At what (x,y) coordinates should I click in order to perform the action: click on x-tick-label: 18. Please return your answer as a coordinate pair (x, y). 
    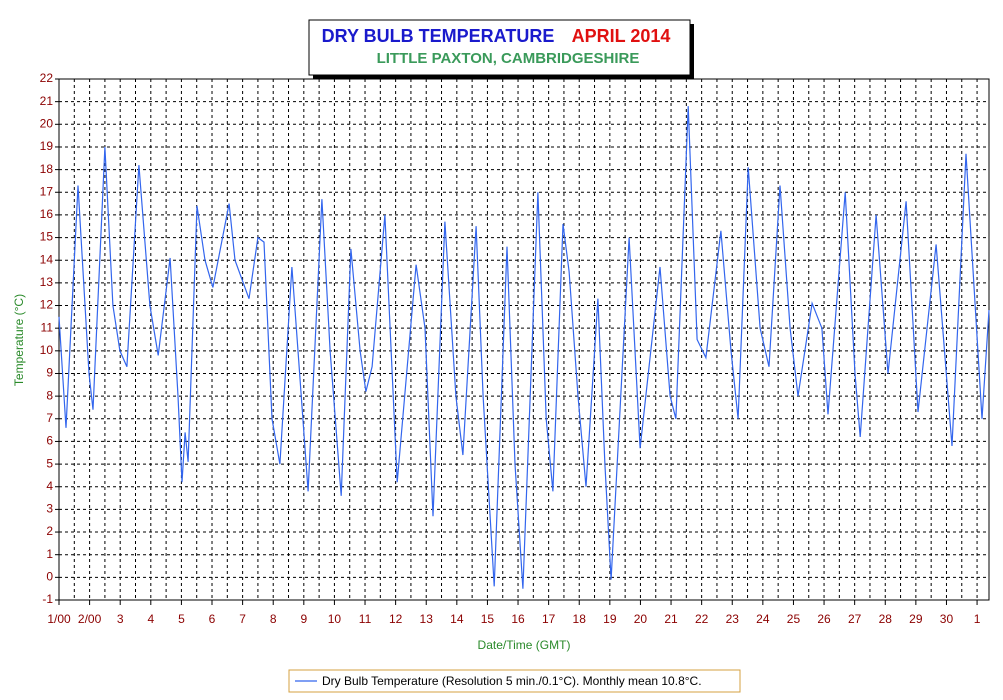
    Looking at the image, I should click on (580, 619).